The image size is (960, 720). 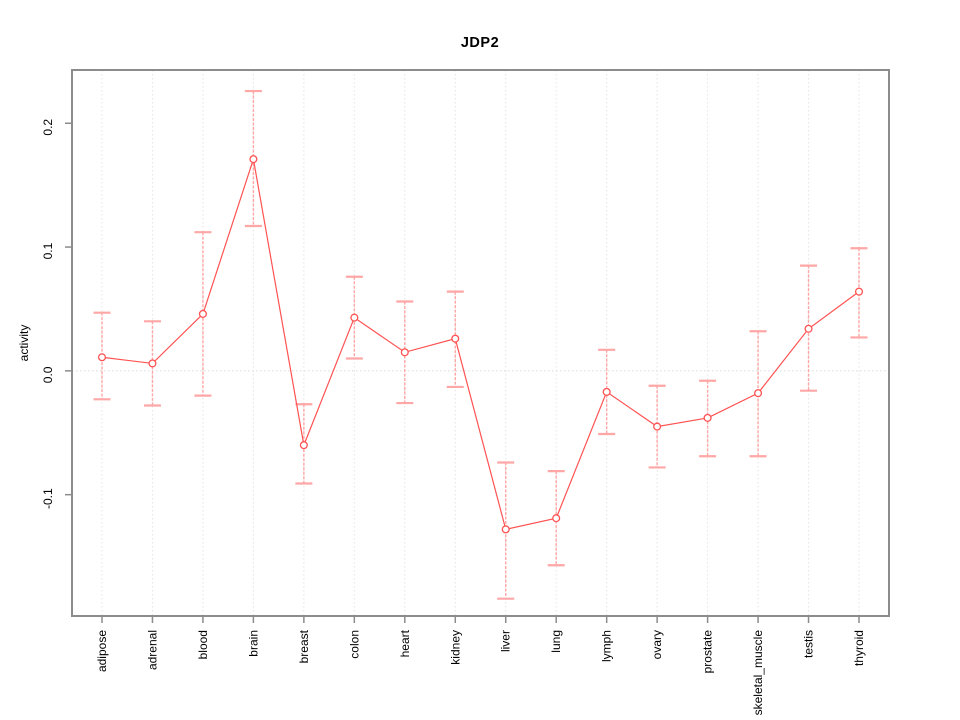 What do you see at coordinates (480, 43) in the screenshot?
I see `chart-title: JDP2` at bounding box center [480, 43].